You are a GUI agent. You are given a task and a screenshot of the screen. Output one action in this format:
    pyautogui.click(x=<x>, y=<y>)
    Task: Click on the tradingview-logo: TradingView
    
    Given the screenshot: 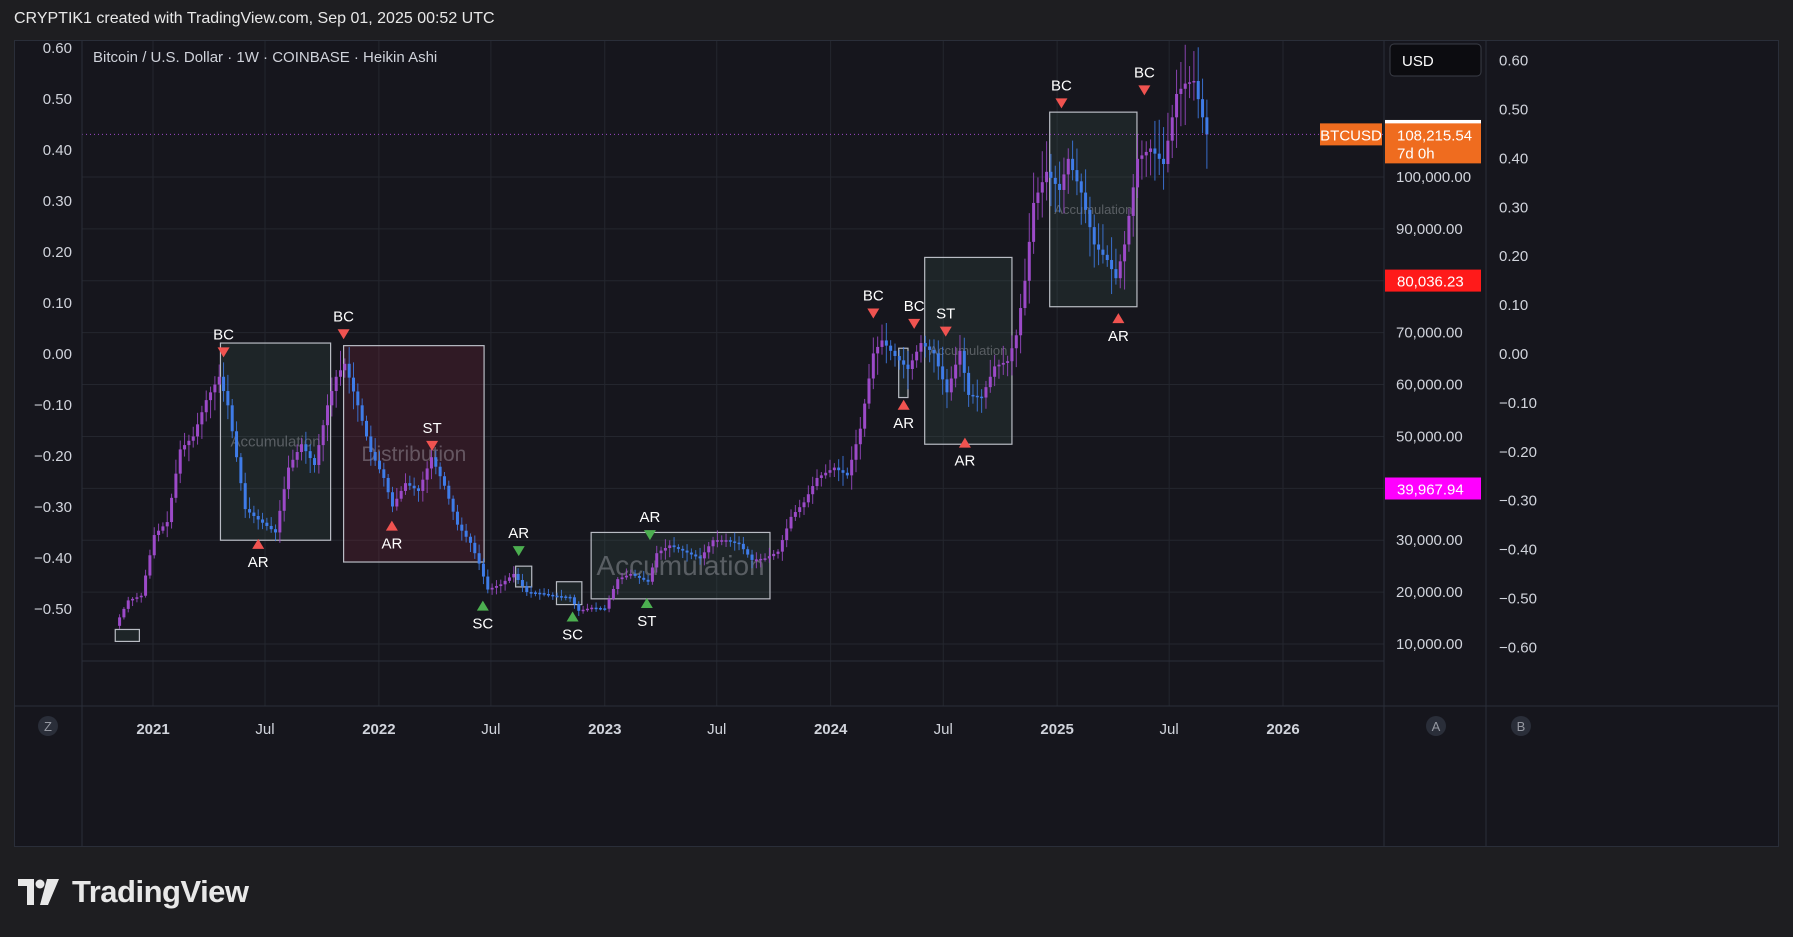 What is the action you would take?
    pyautogui.click(x=133, y=892)
    